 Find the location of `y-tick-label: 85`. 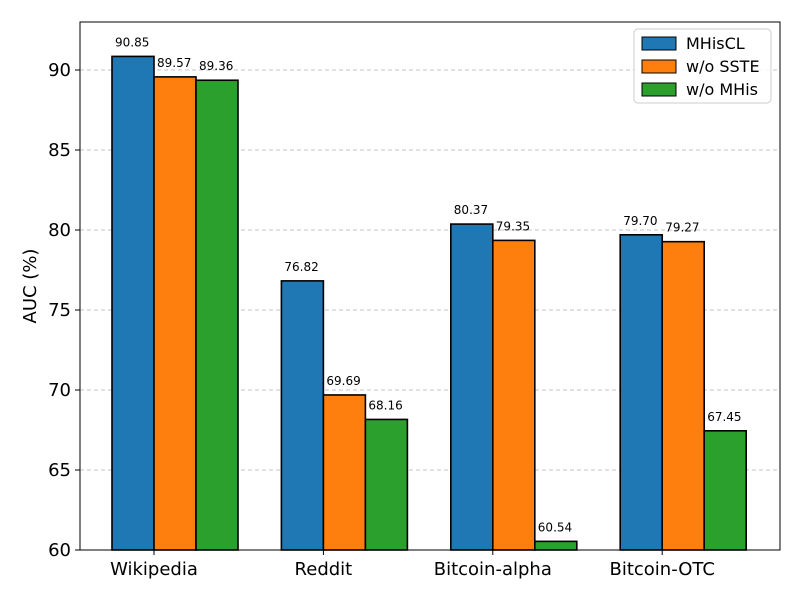

y-tick-label: 85 is located at coordinates (59, 150).